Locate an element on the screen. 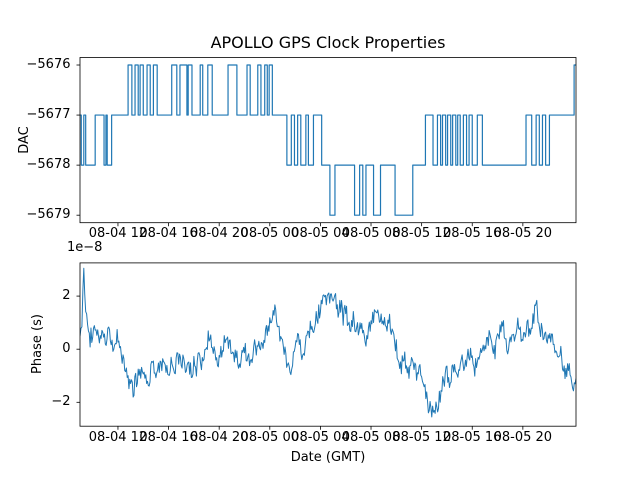 This screenshot has width=640, height=480. y-tick-label: −5678 is located at coordinates (48, 165).